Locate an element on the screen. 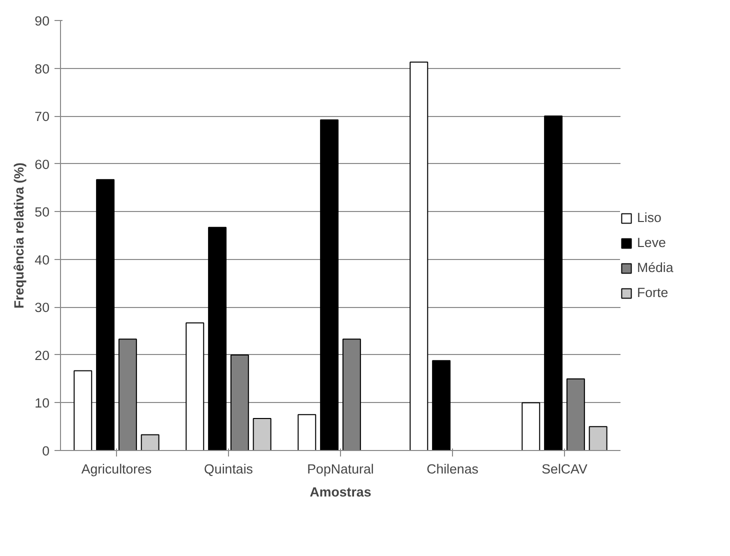 Image resolution: width=730 pixels, height=556 pixels. x-axis-title: Amostras is located at coordinates (341, 492).